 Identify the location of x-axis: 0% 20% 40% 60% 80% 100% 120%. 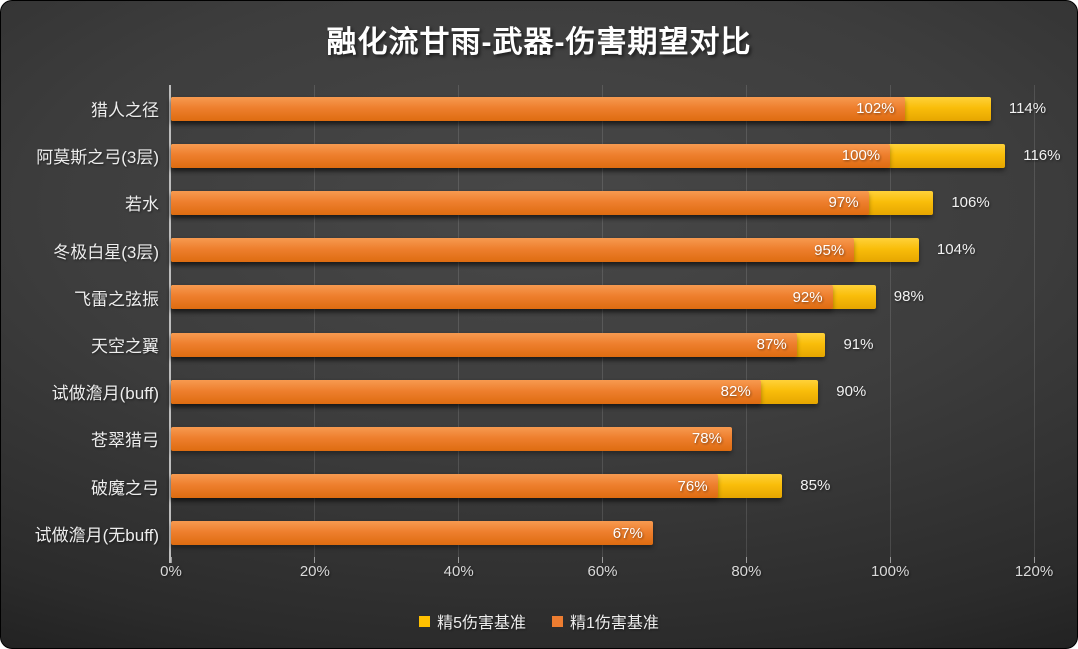
(606, 575).